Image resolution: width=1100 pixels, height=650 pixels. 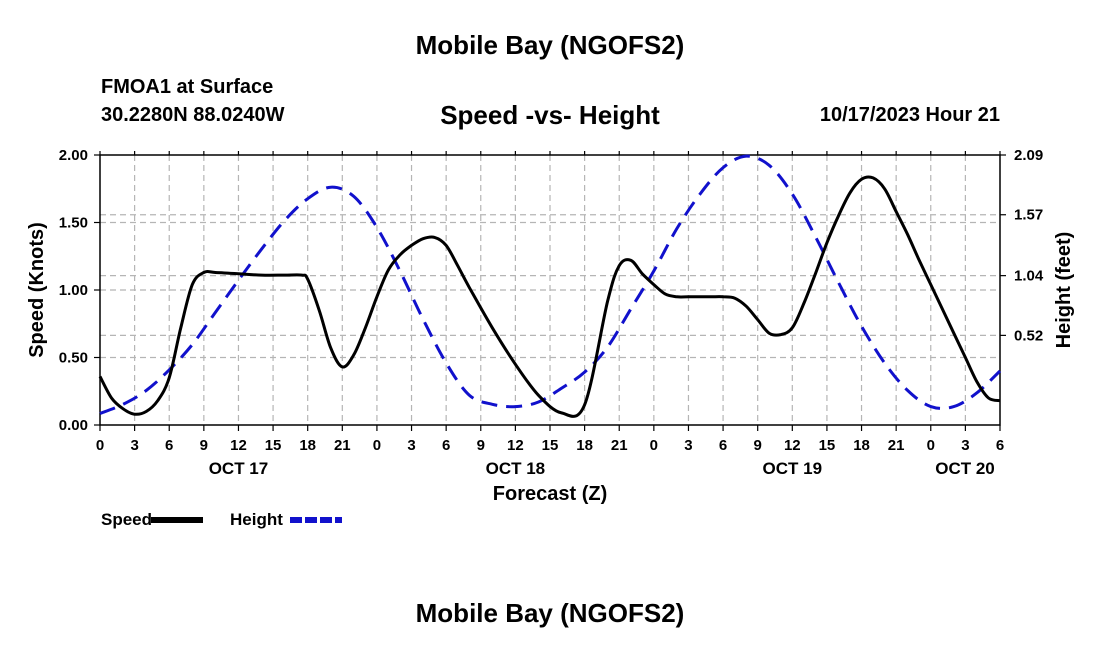 I want to click on legend: Speed Height, so click(x=221, y=519).